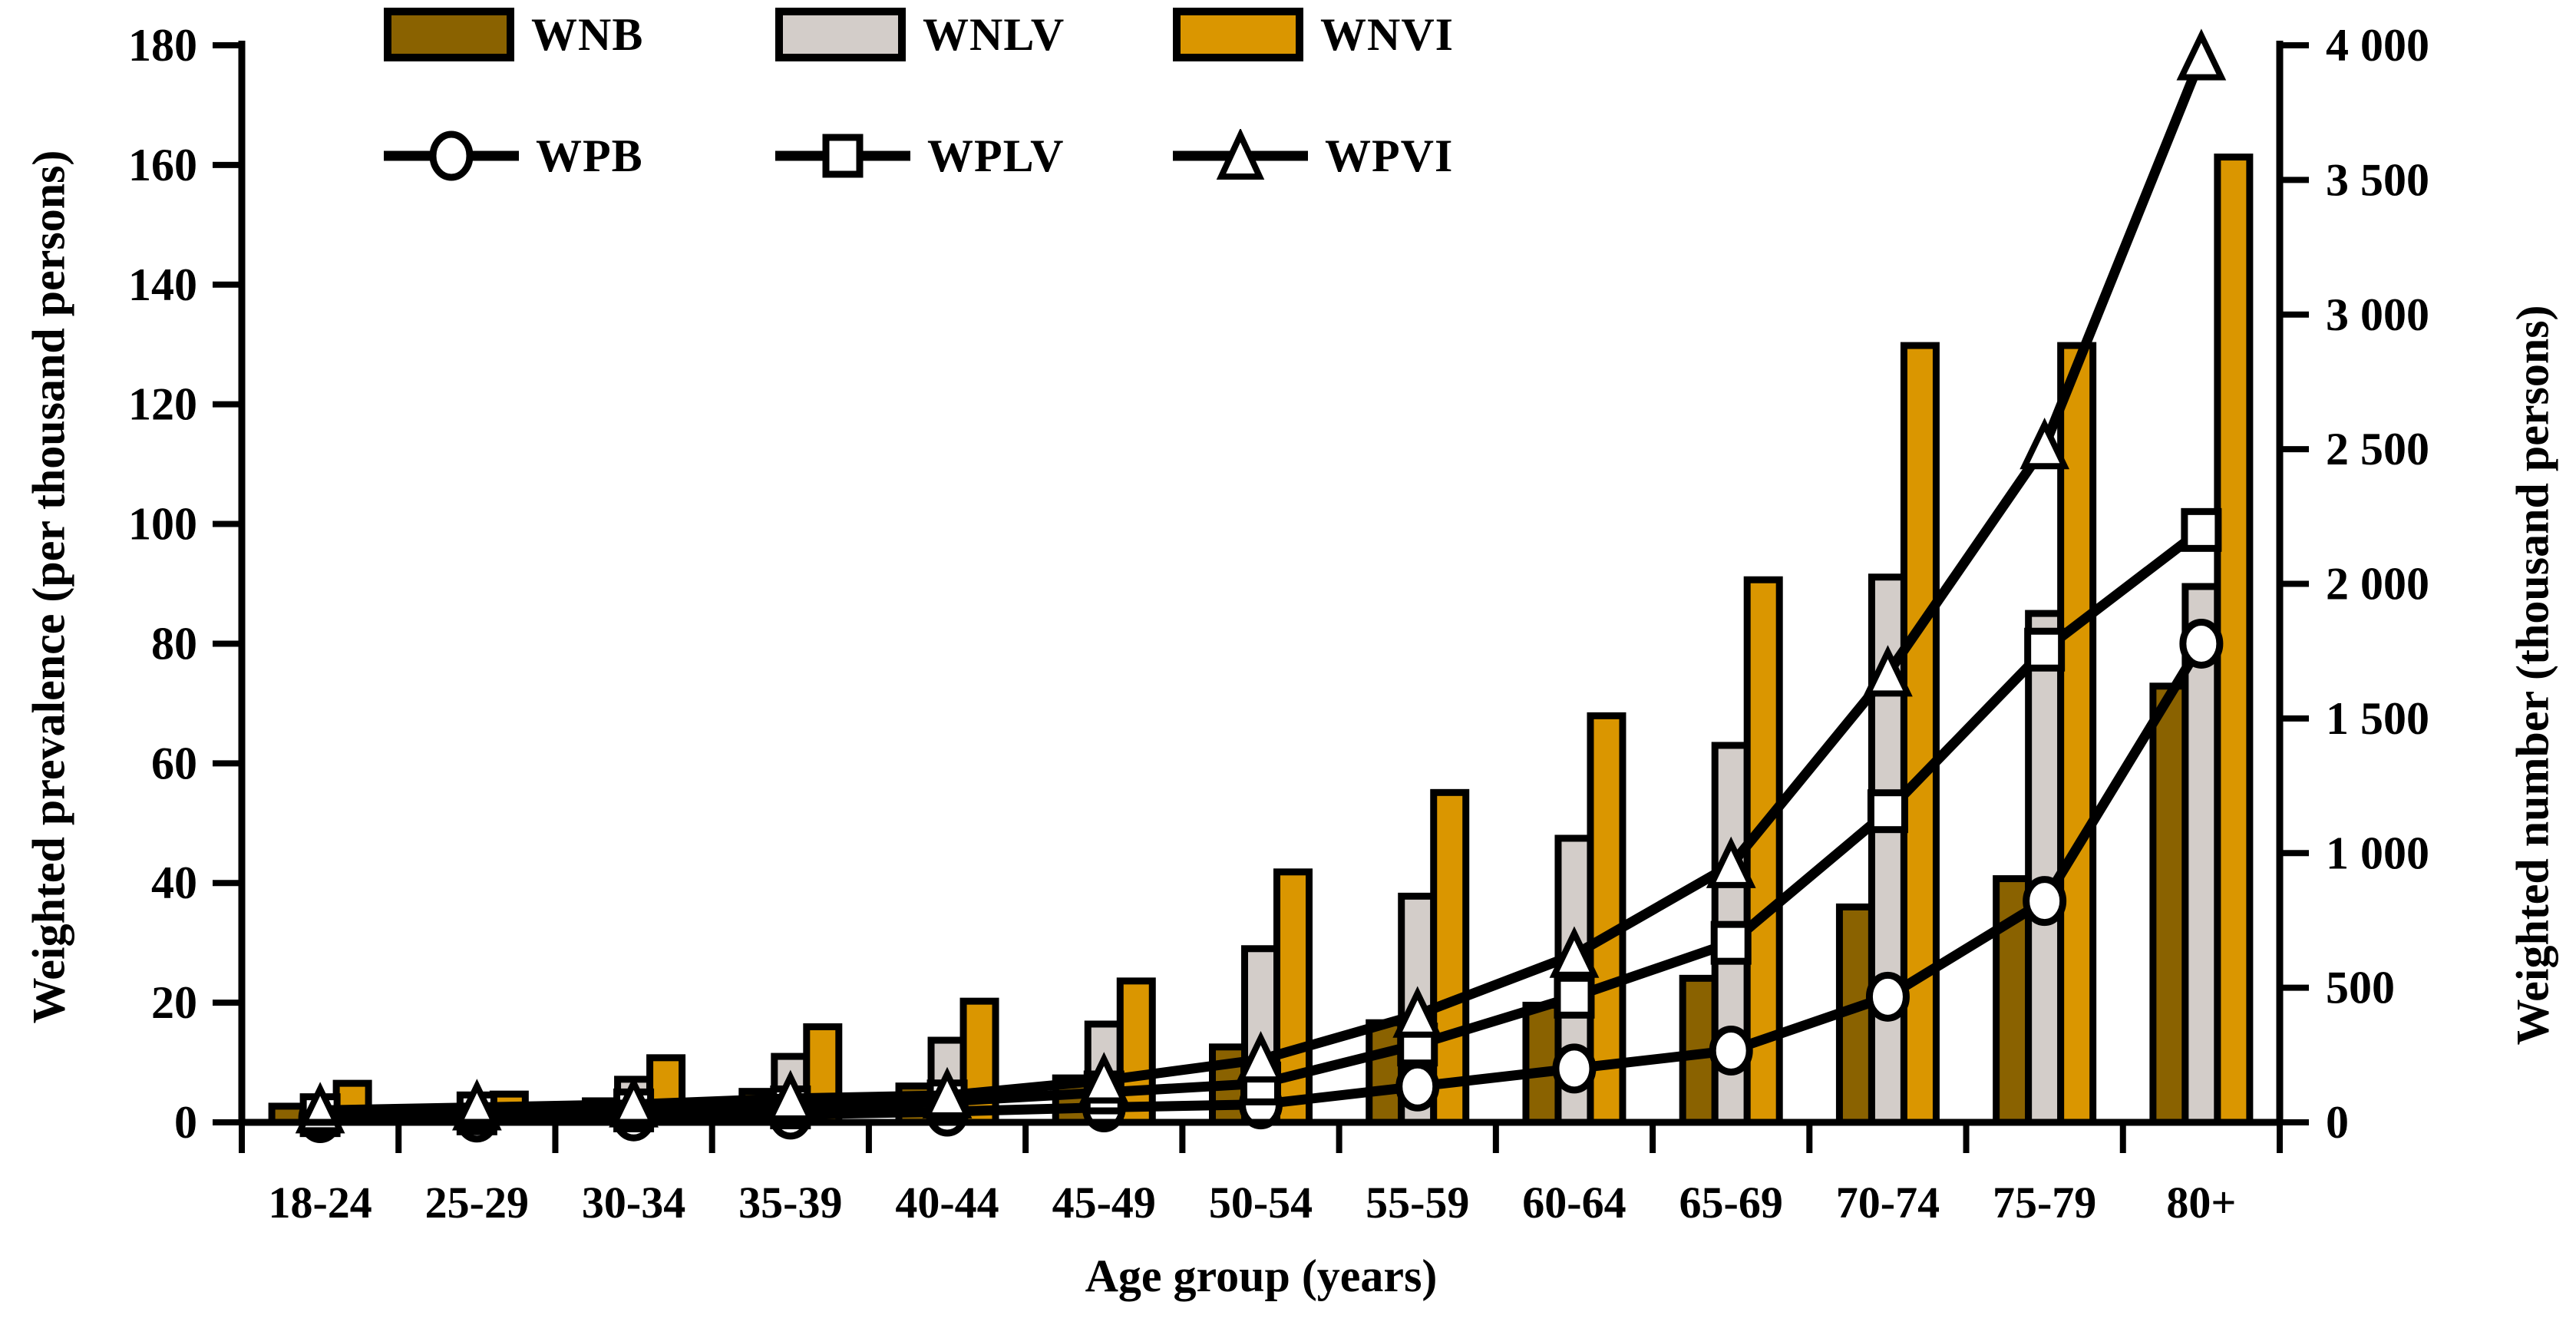 Image resolution: width=2576 pixels, height=1335 pixels. I want to click on marker-triangle-WPVI-80+, so click(2201, 54).